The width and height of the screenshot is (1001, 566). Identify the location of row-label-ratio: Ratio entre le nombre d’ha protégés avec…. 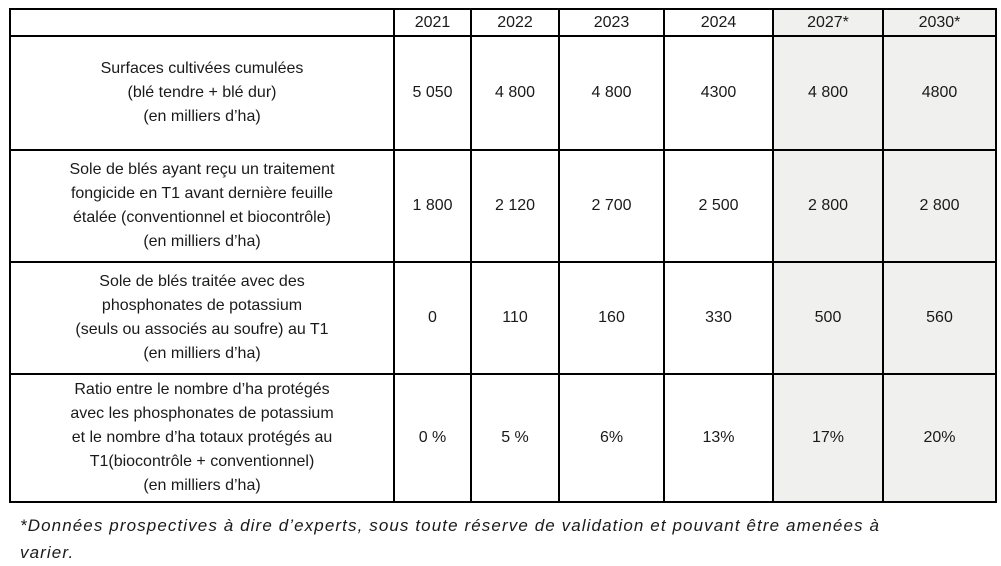
(202, 438).